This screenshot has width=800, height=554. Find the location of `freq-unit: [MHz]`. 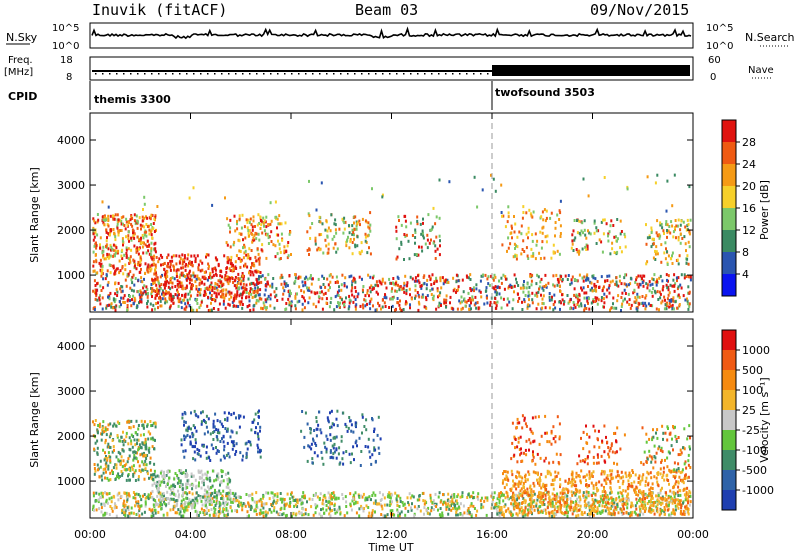

freq-unit: [MHz] is located at coordinates (18, 72).